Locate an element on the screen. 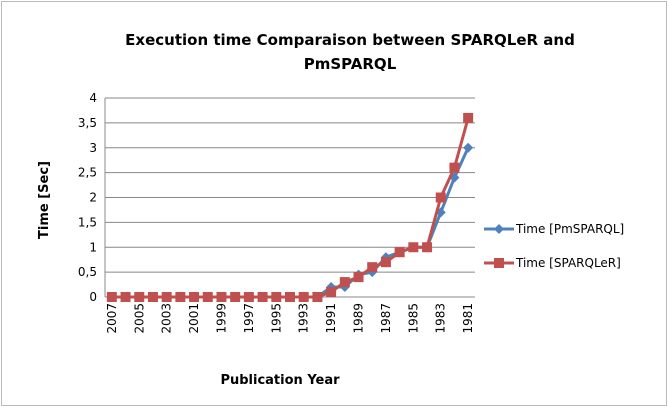  y-tick-label: 2 is located at coordinates (93, 198).